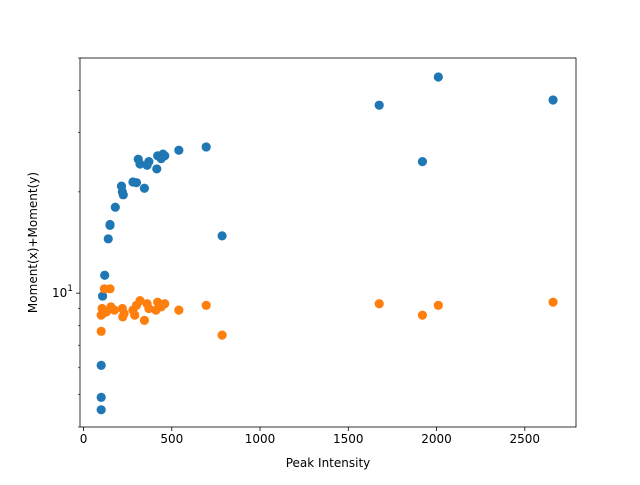  What do you see at coordinates (348, 439) in the screenshot?
I see `x-tick-label: 1500` at bounding box center [348, 439].